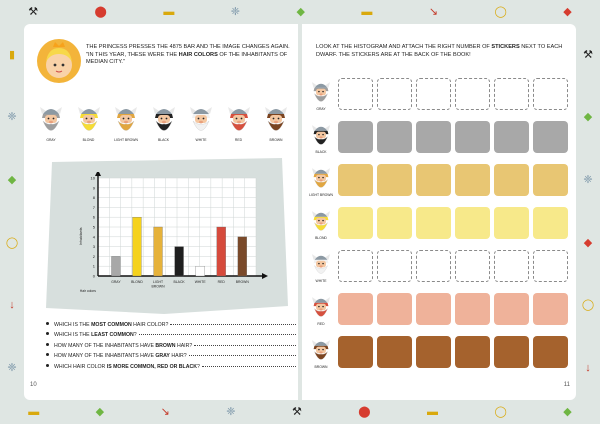 This screenshot has width=600, height=424. I want to click on row-dwarf: Light brown, so click(321, 180).